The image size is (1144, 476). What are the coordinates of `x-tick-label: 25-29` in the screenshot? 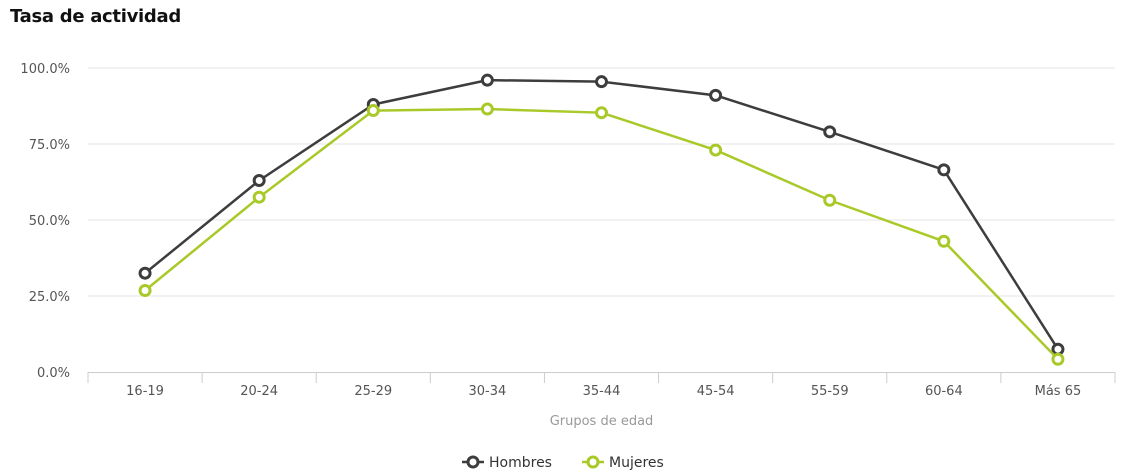 It's located at (373, 391).